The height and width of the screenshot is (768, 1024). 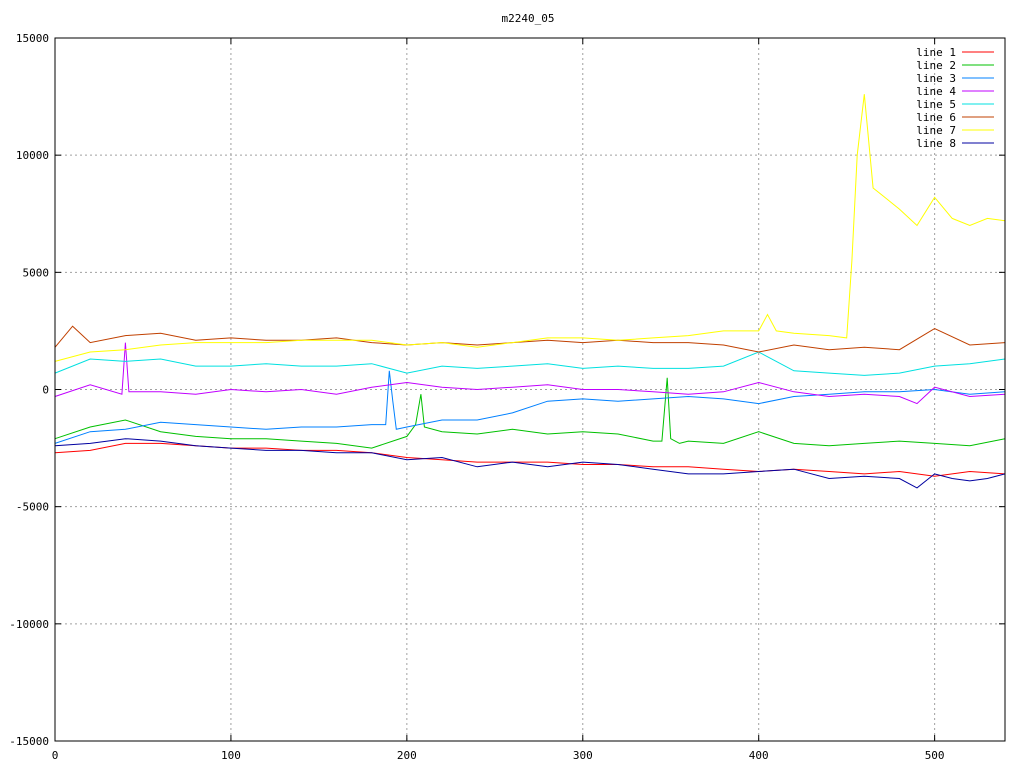 What do you see at coordinates (407, 755) in the screenshot?
I see `x-tick-label: 200` at bounding box center [407, 755].